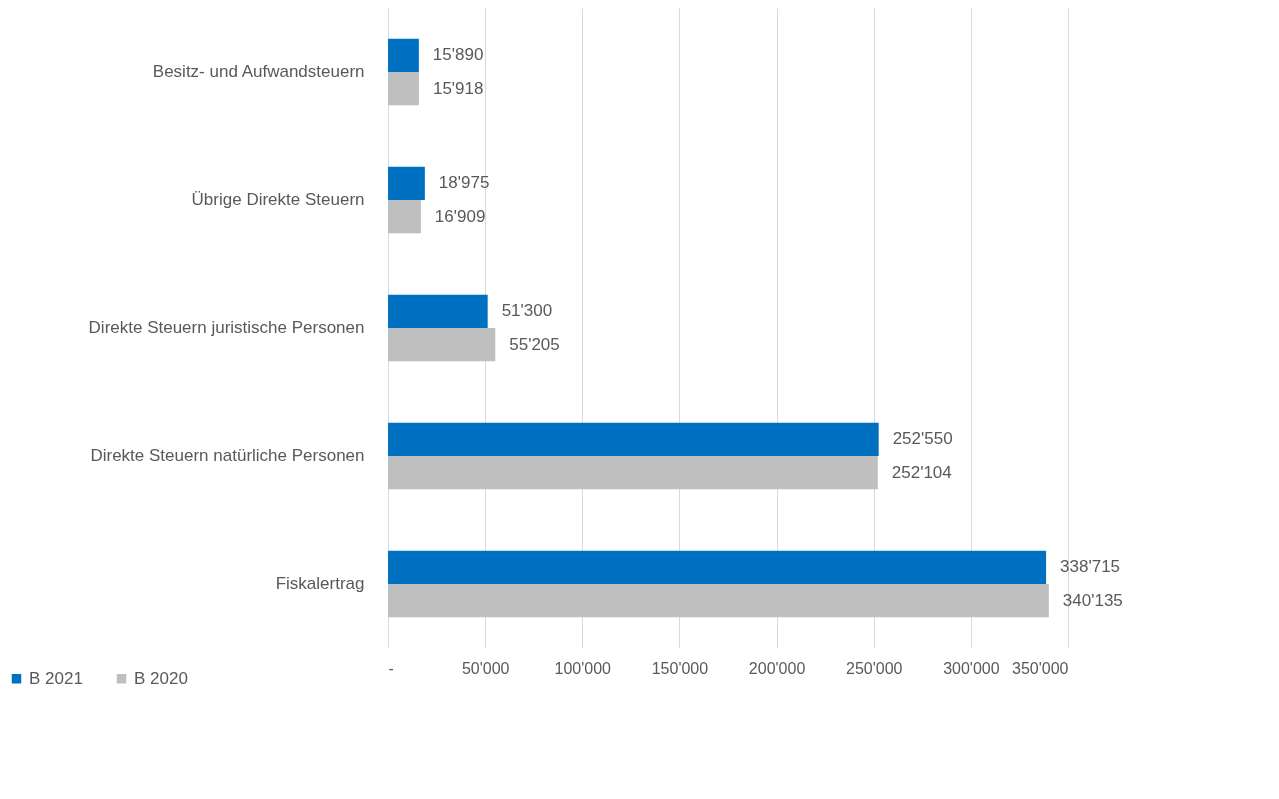 Image resolution: width=1279 pixels, height=799 pixels. What do you see at coordinates (1090, 567) in the screenshot?
I see `data-label: 338'715` at bounding box center [1090, 567].